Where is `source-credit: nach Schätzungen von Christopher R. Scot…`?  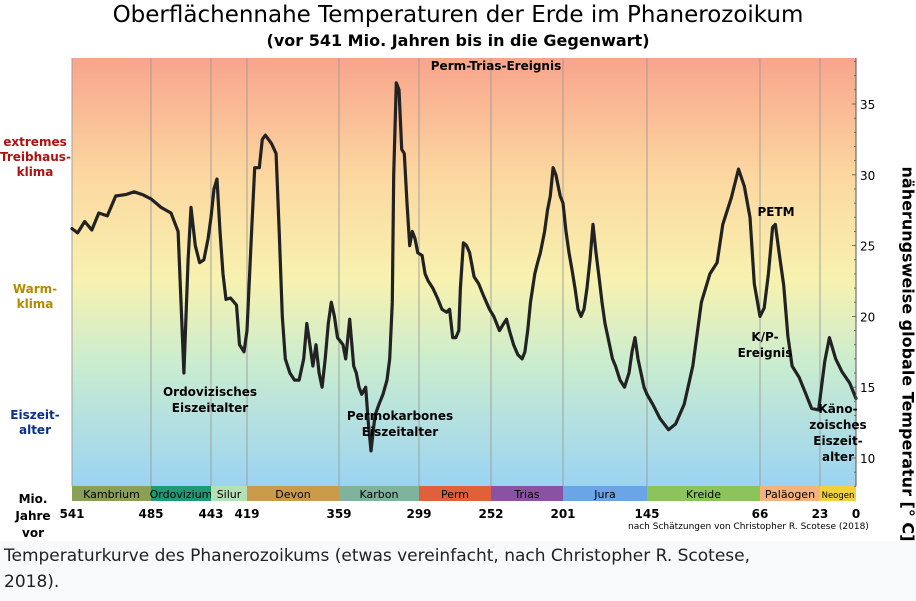
source-credit: nach Schätzungen von Christopher R. Scot… is located at coordinates (748, 527).